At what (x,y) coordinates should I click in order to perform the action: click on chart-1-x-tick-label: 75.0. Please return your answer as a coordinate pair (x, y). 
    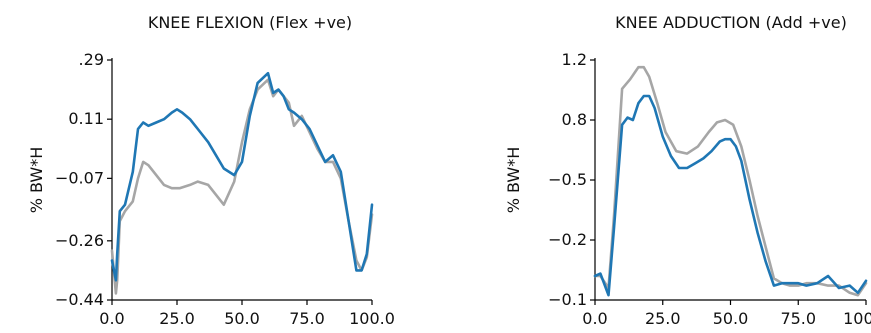
    Looking at the image, I should click on (307, 318).